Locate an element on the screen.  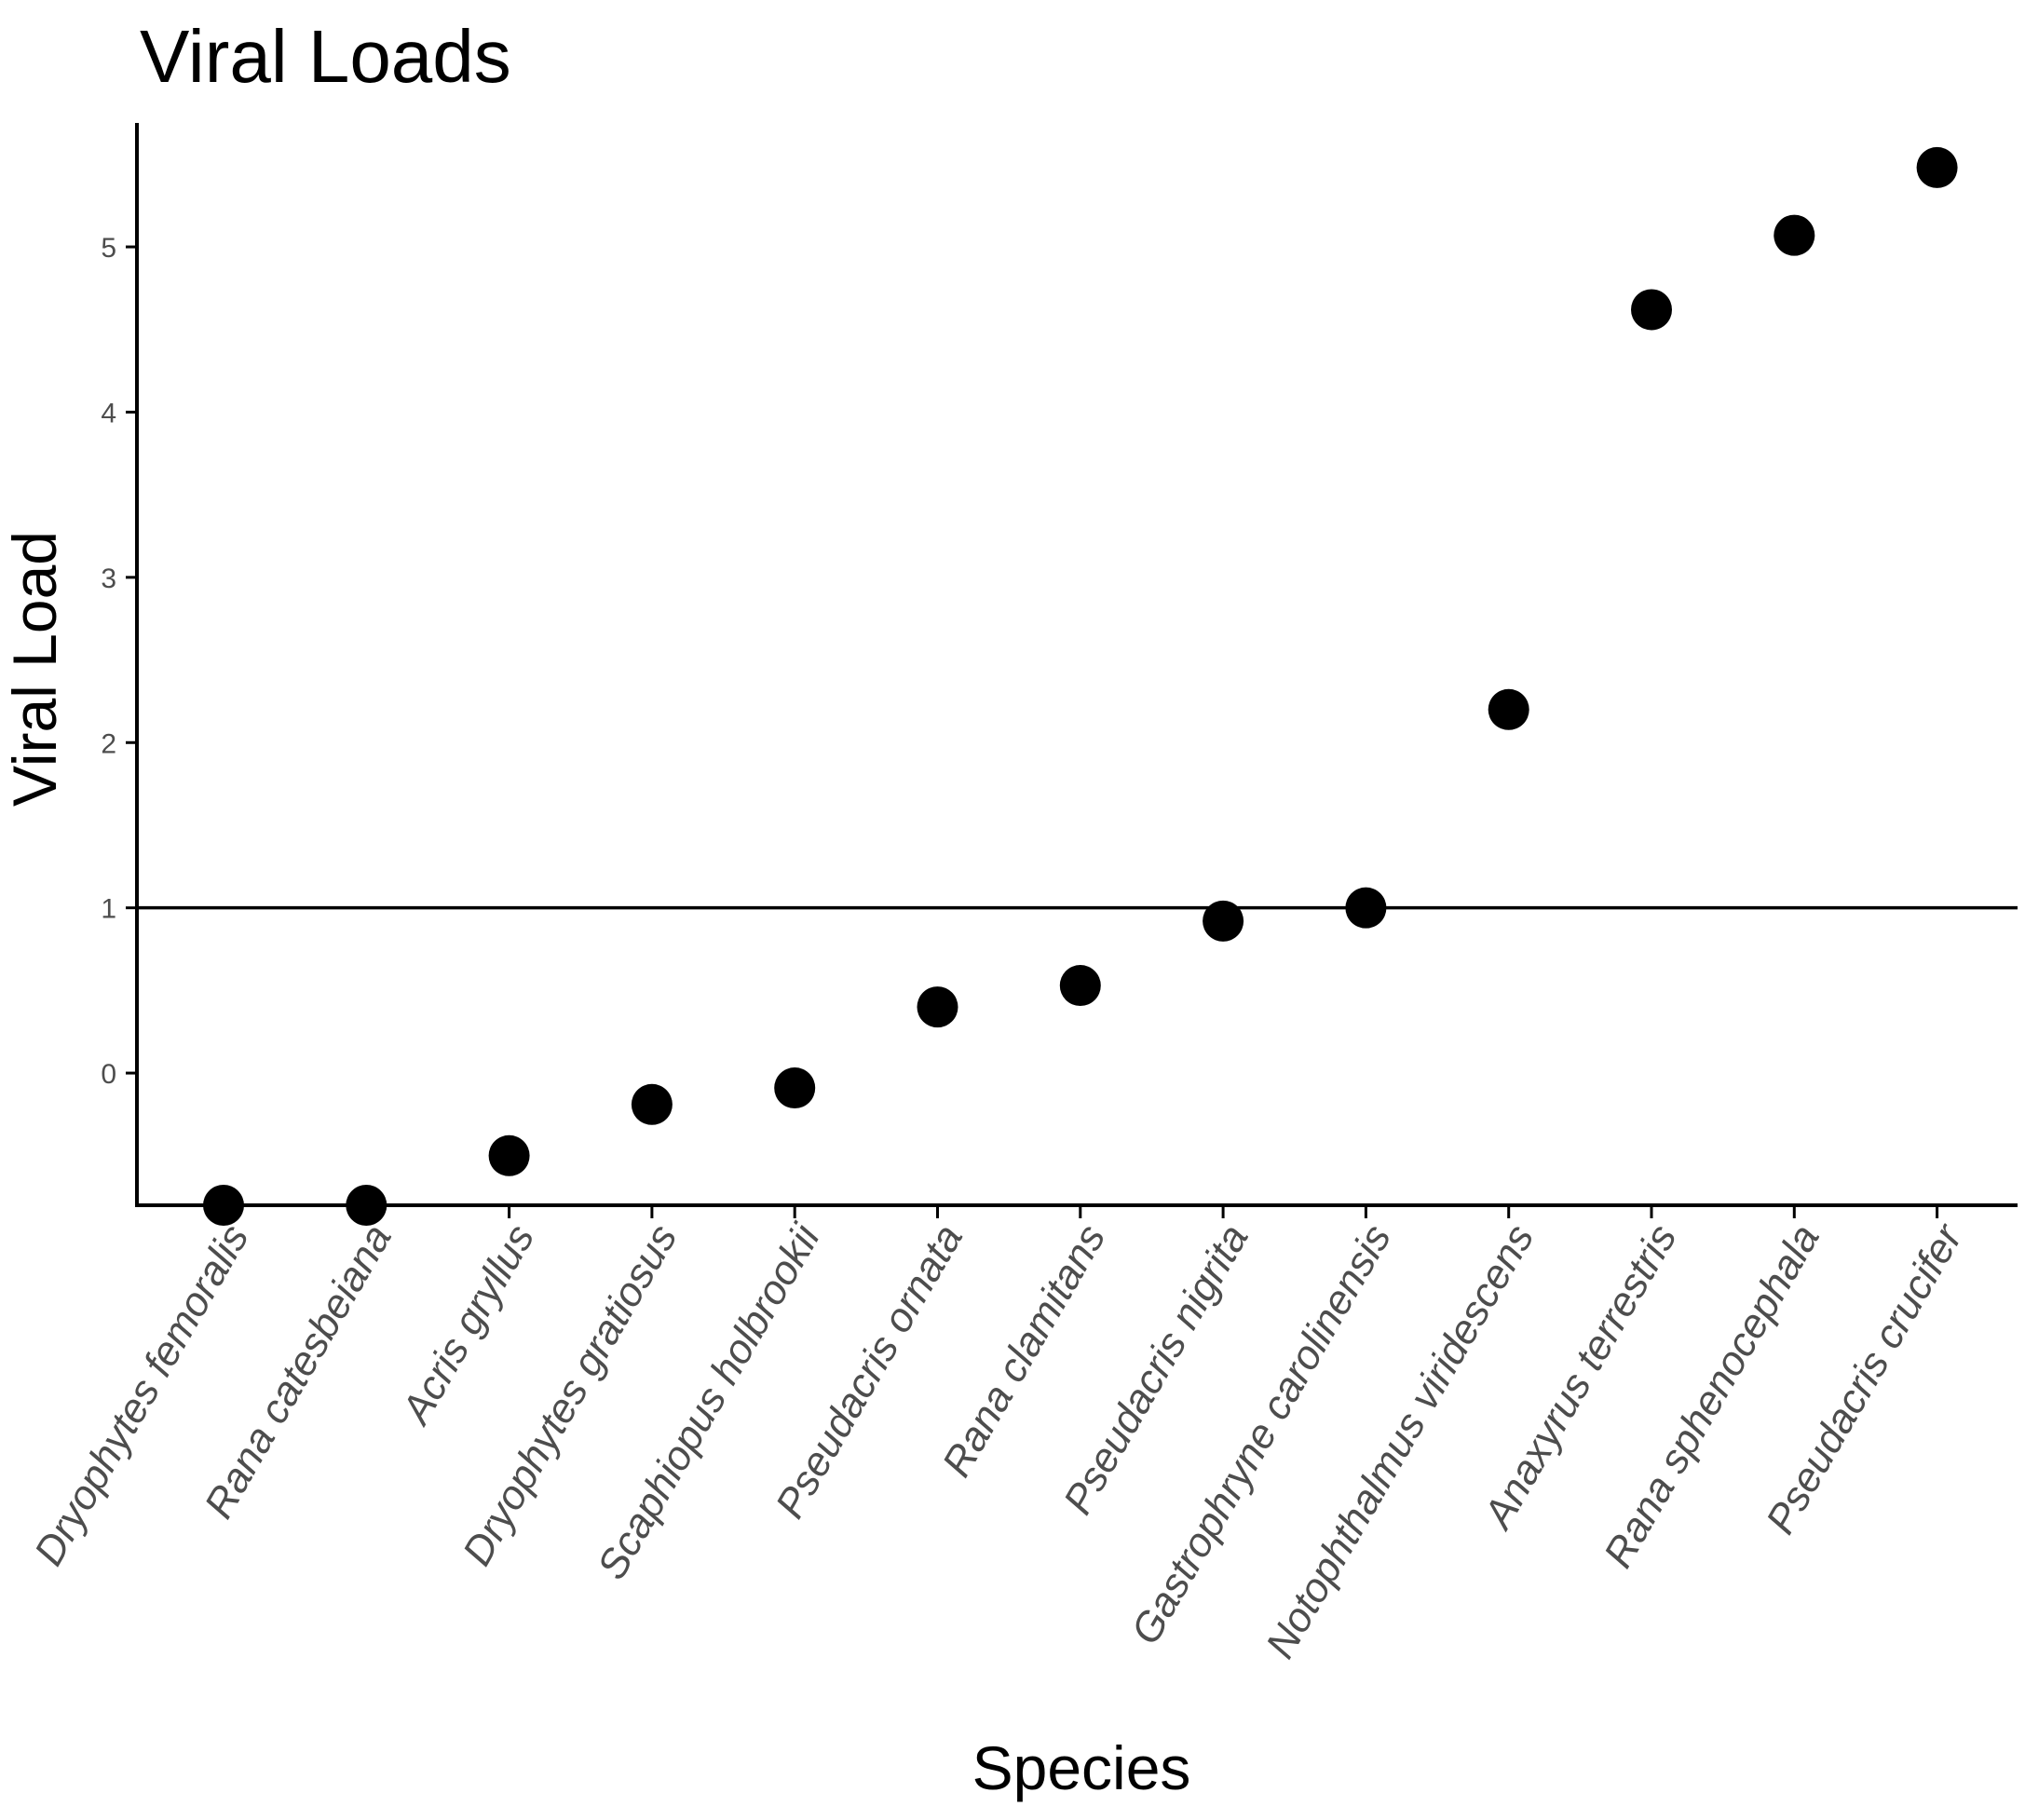
x-tick-label: Notophthalmus viridescens is located at coordinates (1400, 1441).